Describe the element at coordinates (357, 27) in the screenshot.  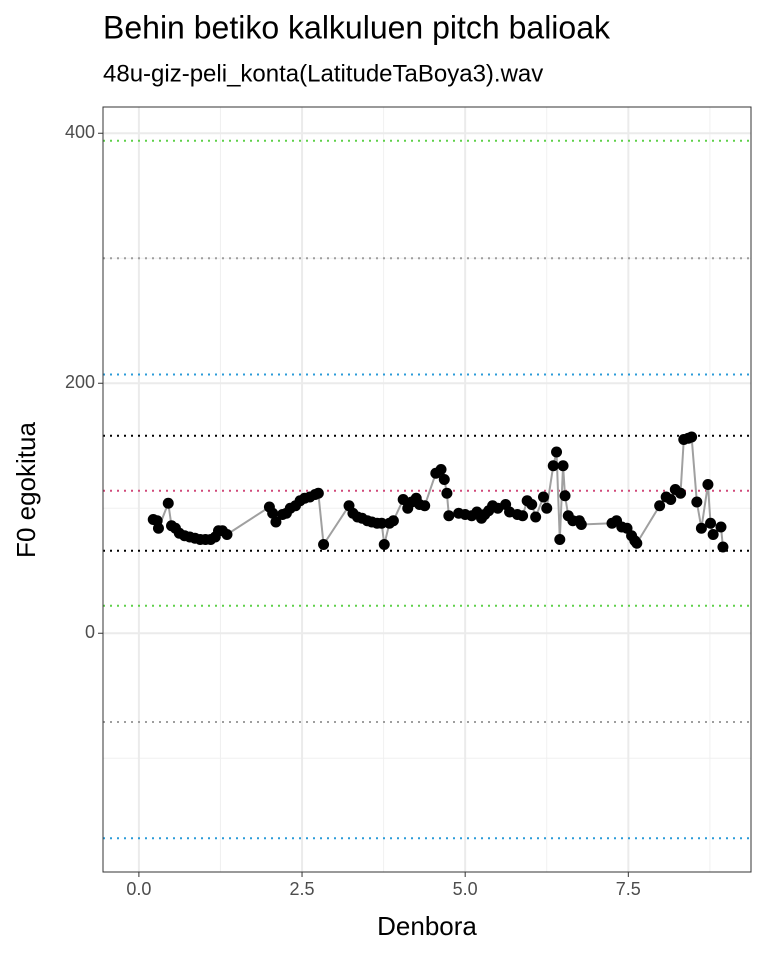
I see `chart-title: Behin betiko kalkuluen pitch balioak` at that location.